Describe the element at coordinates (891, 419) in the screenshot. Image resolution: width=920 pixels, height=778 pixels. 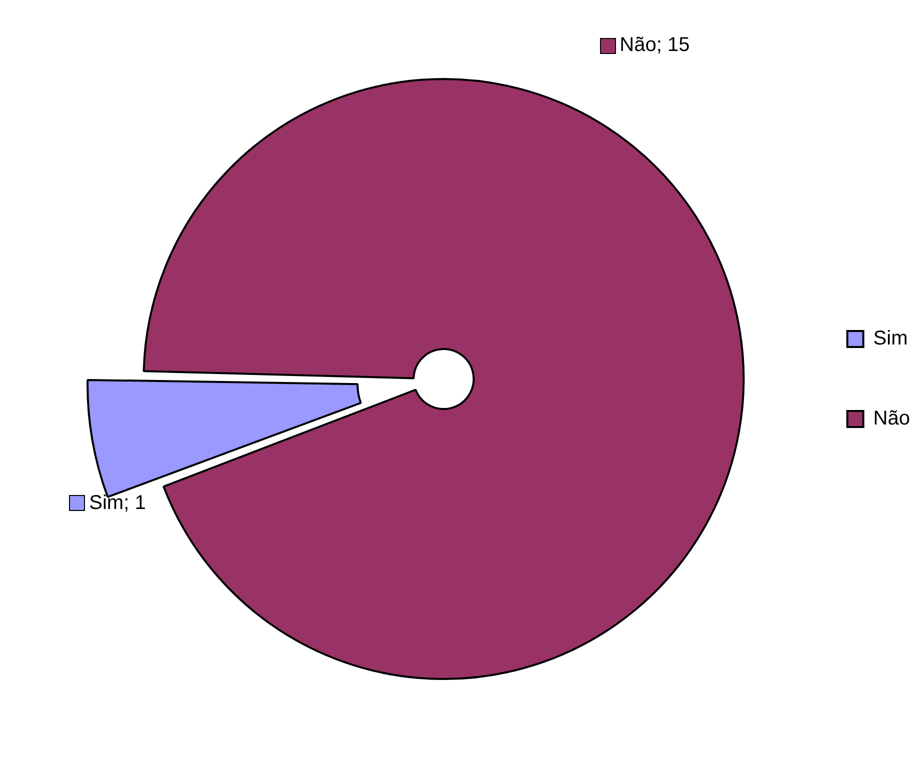
I see `legend-label: Não` at that location.